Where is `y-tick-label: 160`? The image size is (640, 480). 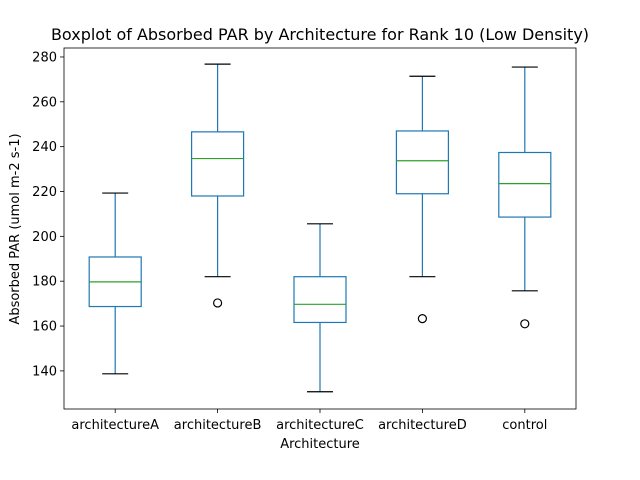
y-tick-label: 160 is located at coordinates (44, 327).